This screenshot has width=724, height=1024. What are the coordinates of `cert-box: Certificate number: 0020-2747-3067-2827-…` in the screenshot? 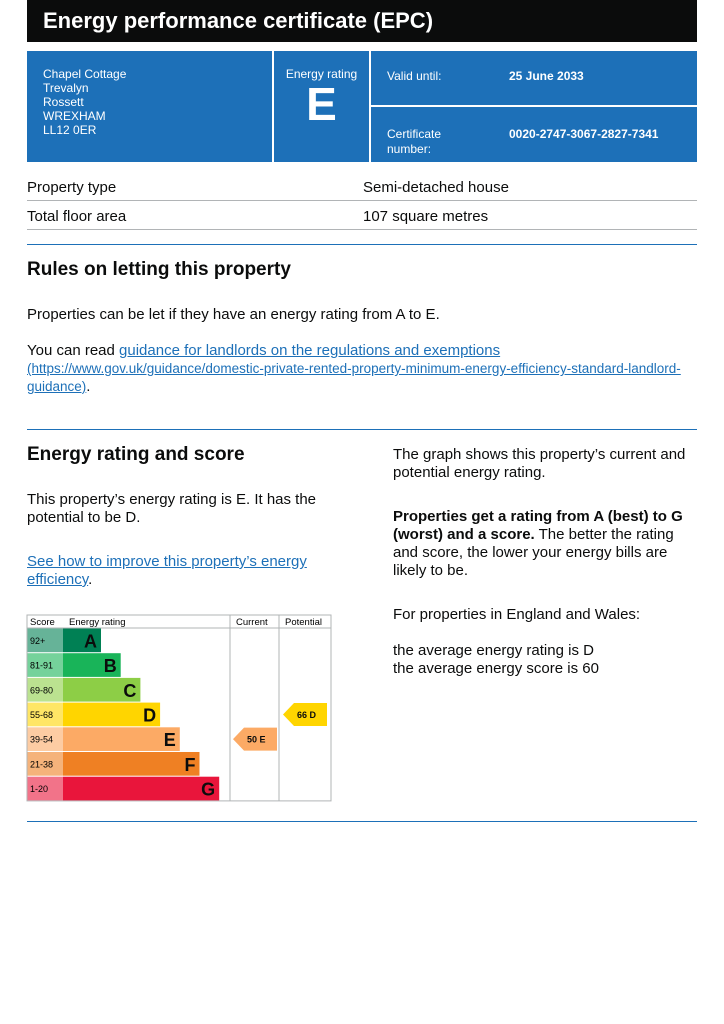 It's located at (534, 134).